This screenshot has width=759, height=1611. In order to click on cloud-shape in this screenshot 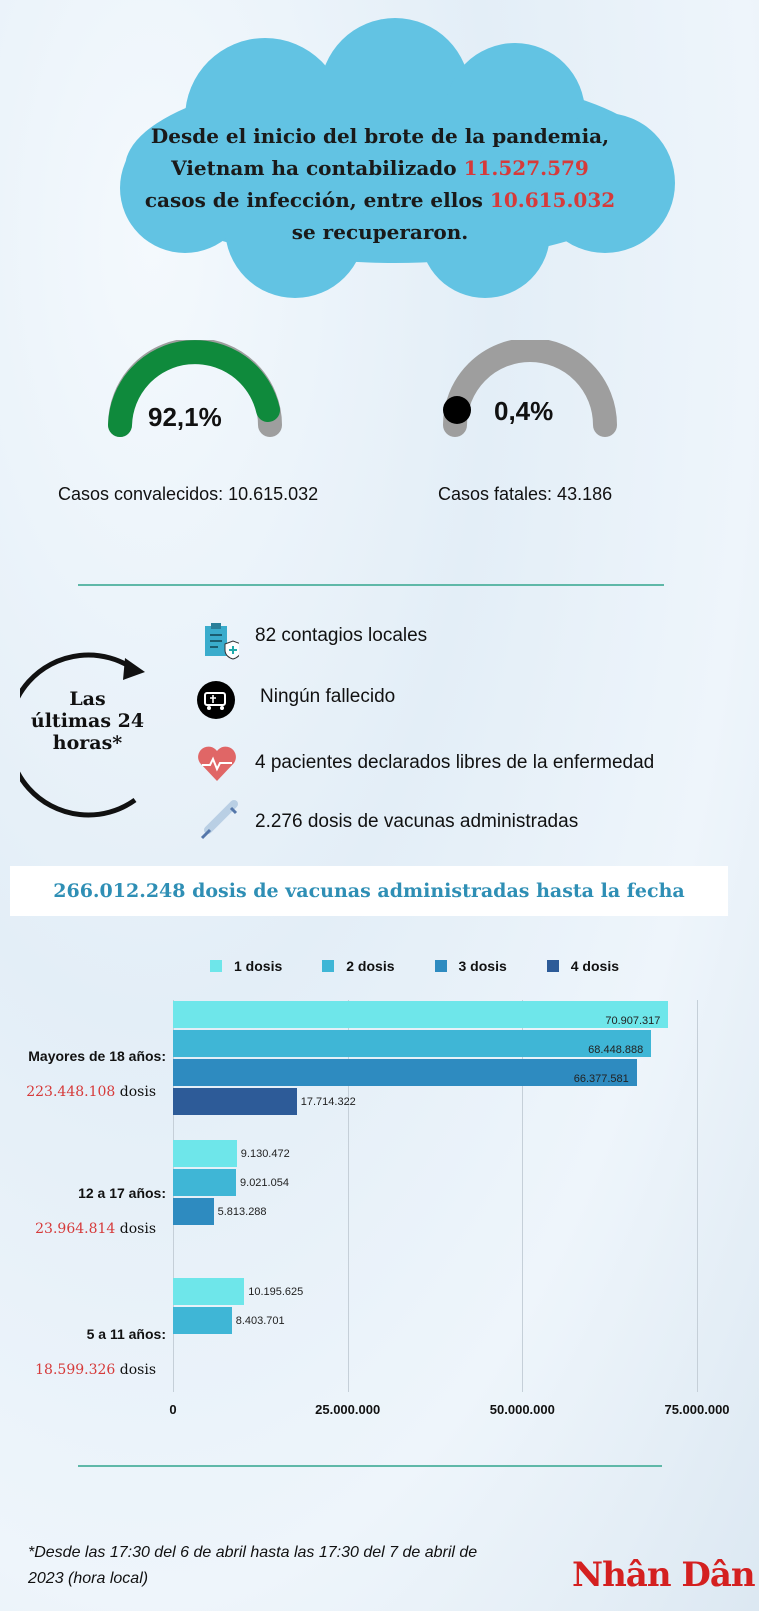, I will do `click(397, 158)`.